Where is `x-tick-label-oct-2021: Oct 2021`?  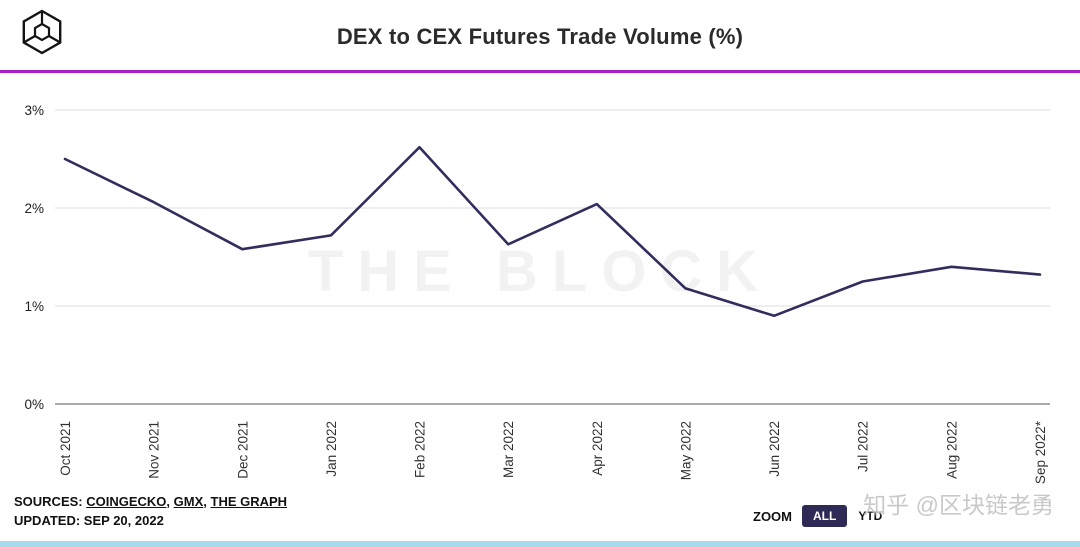 x-tick-label-oct-2021: Oct 2021 is located at coordinates (65, 448).